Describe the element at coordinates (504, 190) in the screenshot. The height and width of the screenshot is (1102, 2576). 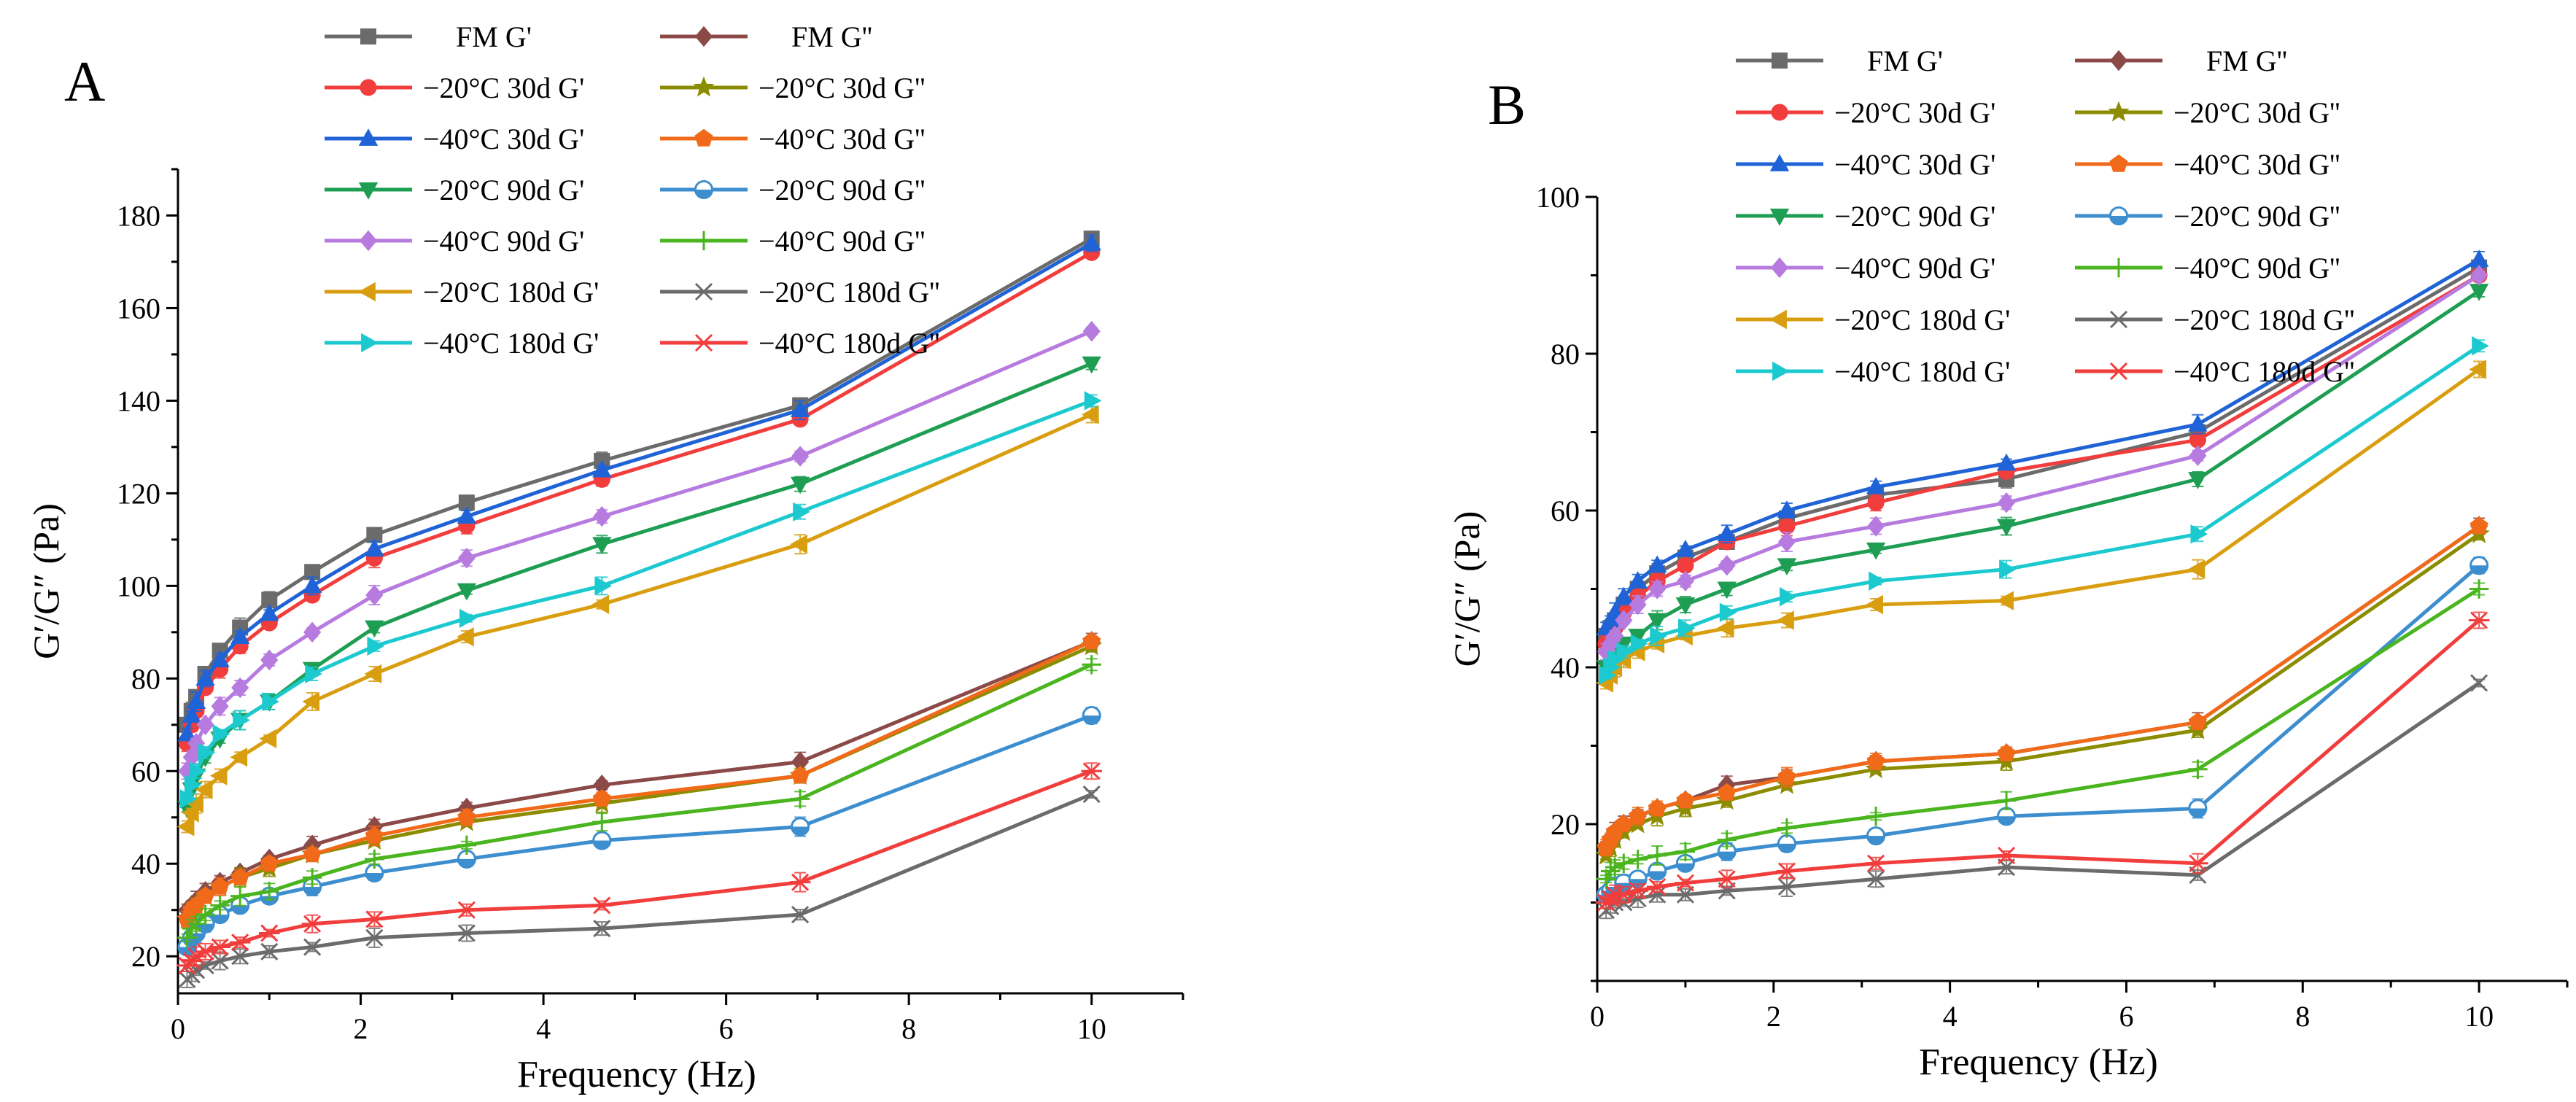
I see `panel-a-legend-label: −20°C 90d G'` at that location.